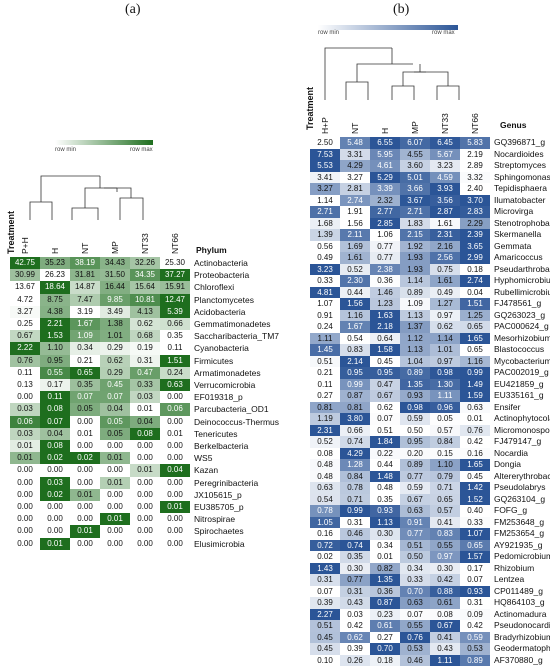 Image resolution: width=550 pixels, height=671 pixels. I want to click on heatmap-cell: 2.38, so click(385, 269).